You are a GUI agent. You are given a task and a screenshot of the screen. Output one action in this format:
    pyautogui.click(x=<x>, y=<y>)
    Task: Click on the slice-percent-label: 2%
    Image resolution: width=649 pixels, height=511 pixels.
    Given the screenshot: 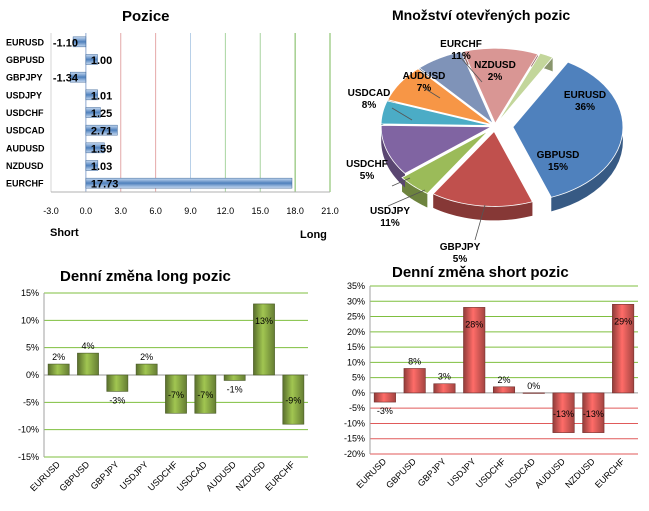 What is the action you would take?
    pyautogui.click(x=495, y=77)
    